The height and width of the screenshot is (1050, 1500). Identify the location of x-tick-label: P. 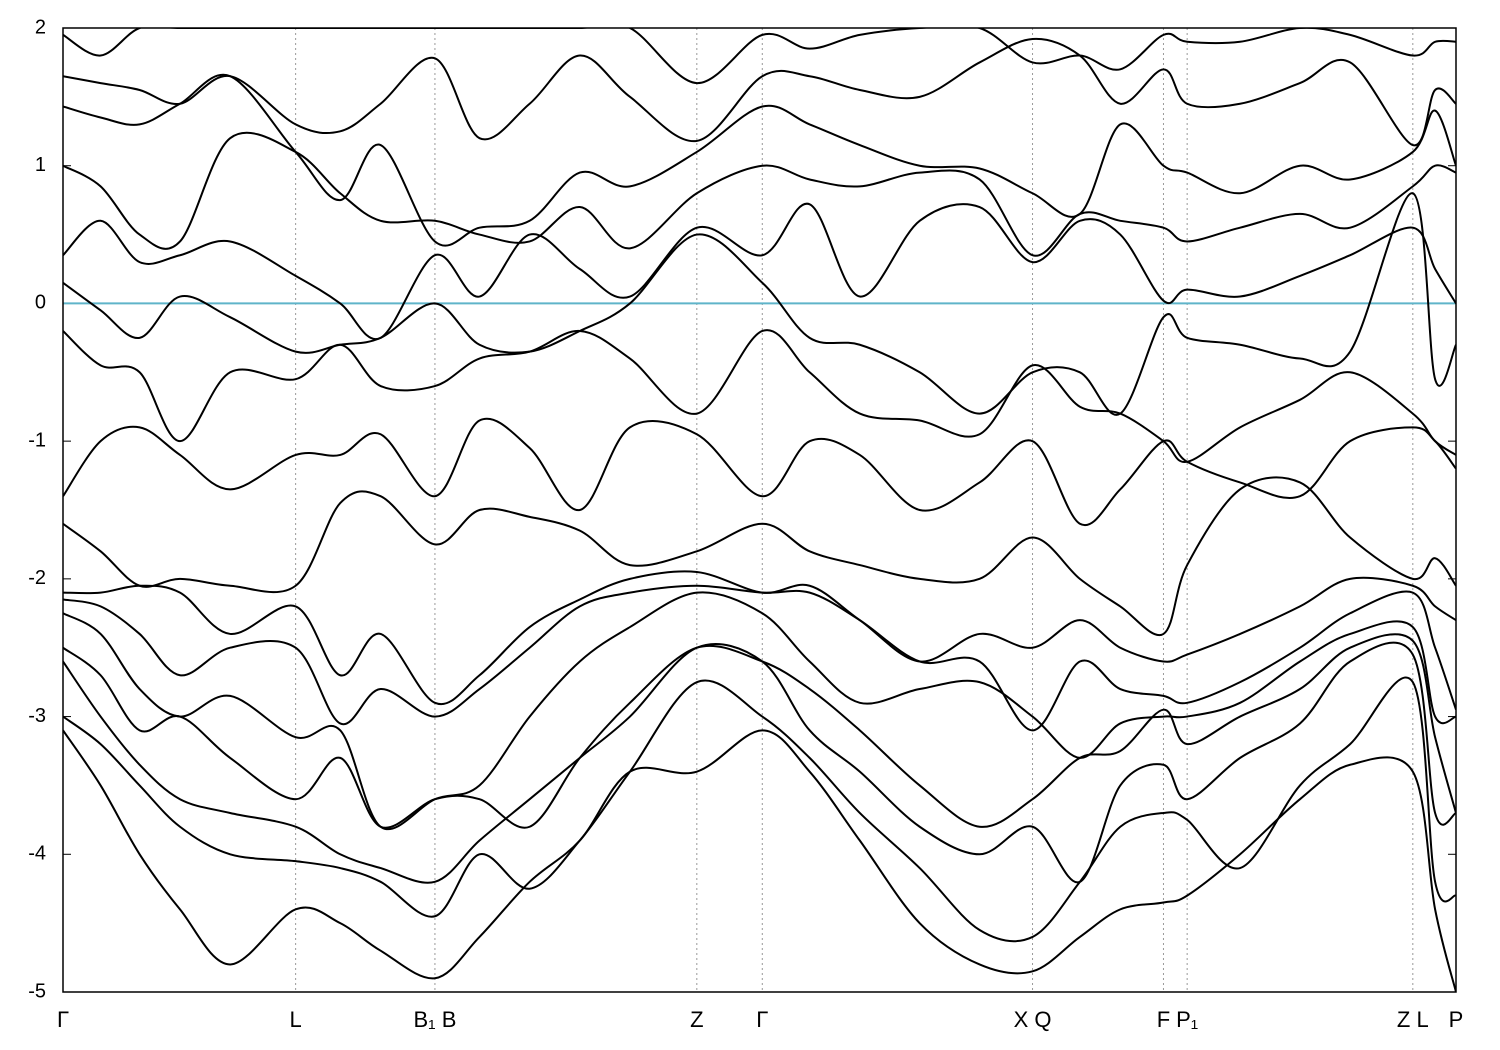
(1456, 1019).